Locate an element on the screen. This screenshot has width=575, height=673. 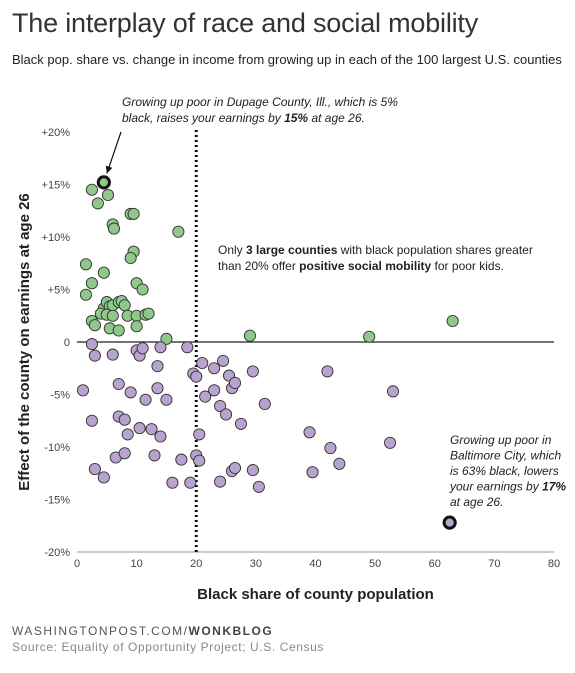
annotation-baltimore-line: at age 26. is located at coordinates (476, 502).